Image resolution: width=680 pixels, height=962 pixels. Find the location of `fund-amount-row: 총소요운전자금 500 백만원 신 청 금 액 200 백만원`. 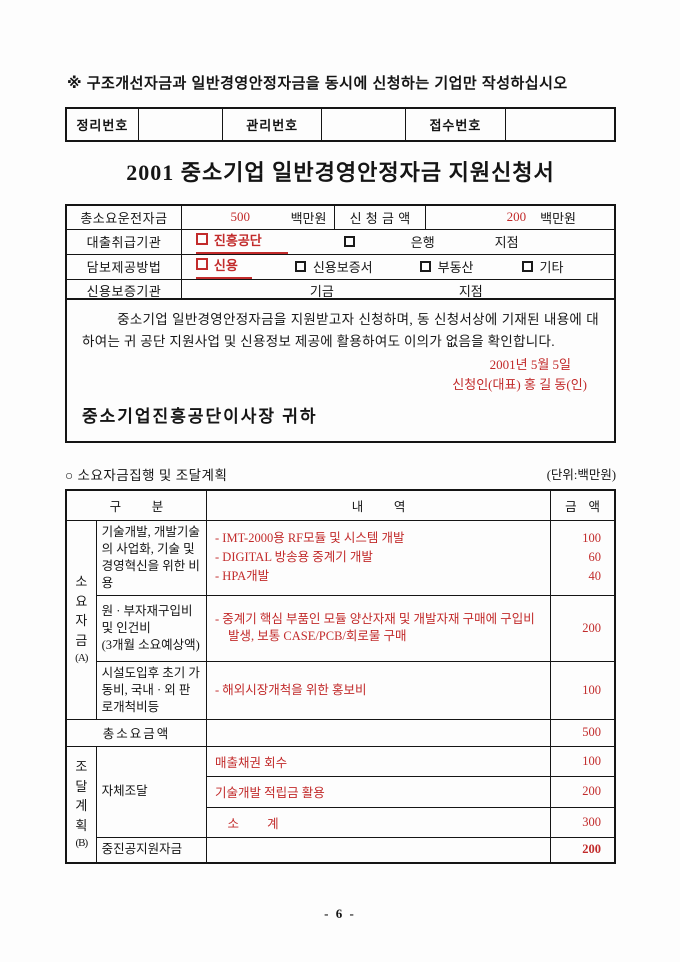

fund-amount-row: 총소요운전자금 500 백만원 신 청 금 액 200 백만원 is located at coordinates (340, 217).